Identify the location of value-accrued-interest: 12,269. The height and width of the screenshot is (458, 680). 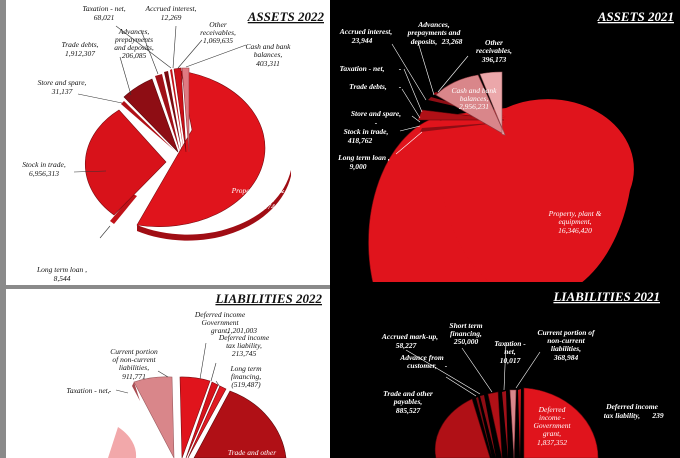
(171, 17).